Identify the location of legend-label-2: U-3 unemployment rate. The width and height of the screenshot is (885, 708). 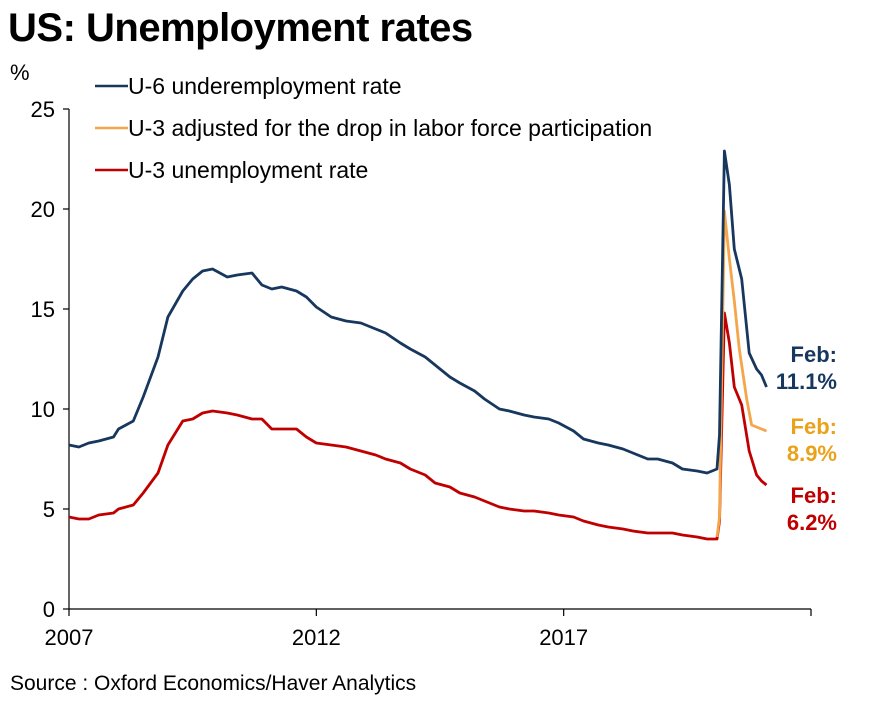
(248, 170).